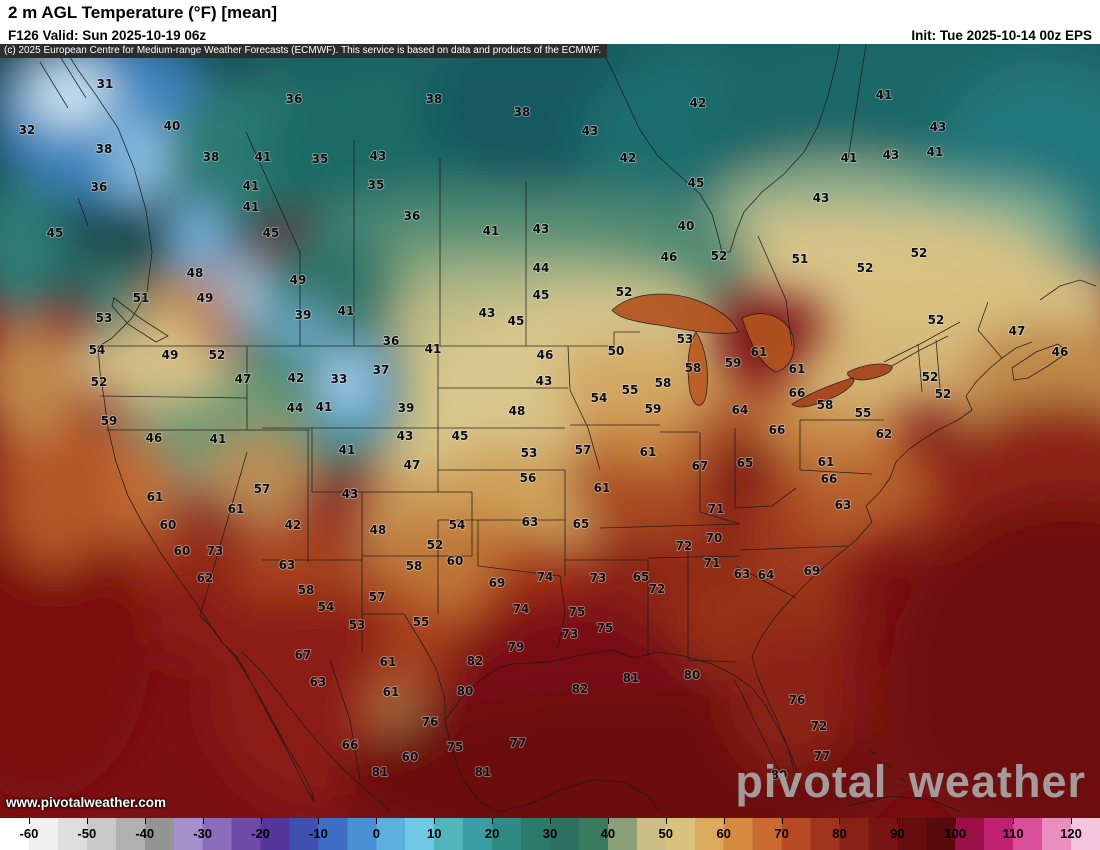 This screenshot has width=1100, height=850. What do you see at coordinates (955, 833) in the screenshot?
I see `colorbar-tick-label: 100` at bounding box center [955, 833].